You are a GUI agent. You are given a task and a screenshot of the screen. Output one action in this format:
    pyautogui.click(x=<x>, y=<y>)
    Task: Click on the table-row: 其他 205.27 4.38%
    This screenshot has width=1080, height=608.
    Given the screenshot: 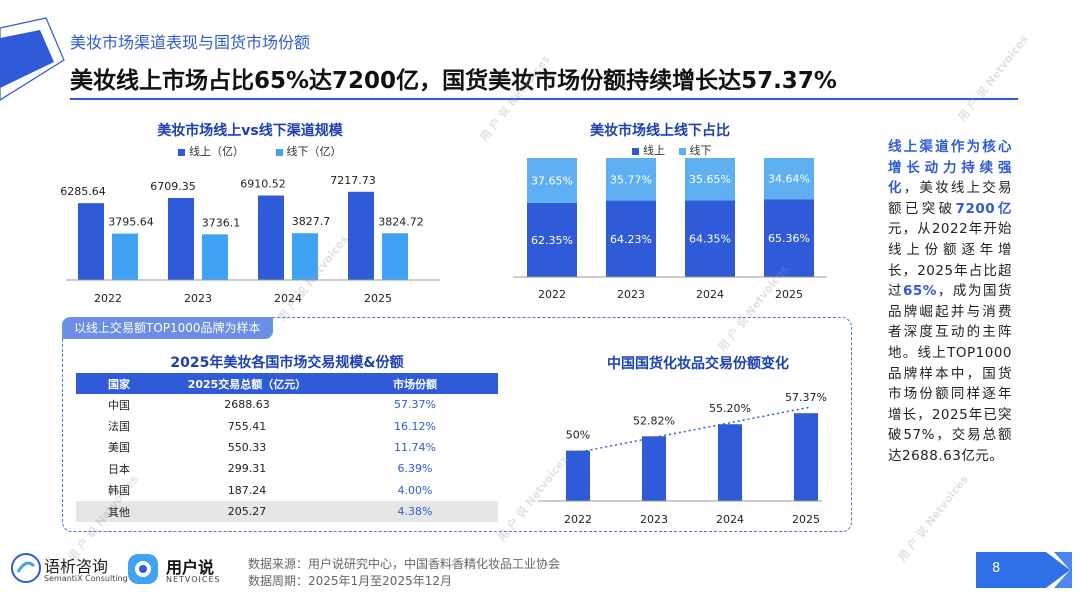 What is the action you would take?
    pyautogui.click(x=287, y=511)
    